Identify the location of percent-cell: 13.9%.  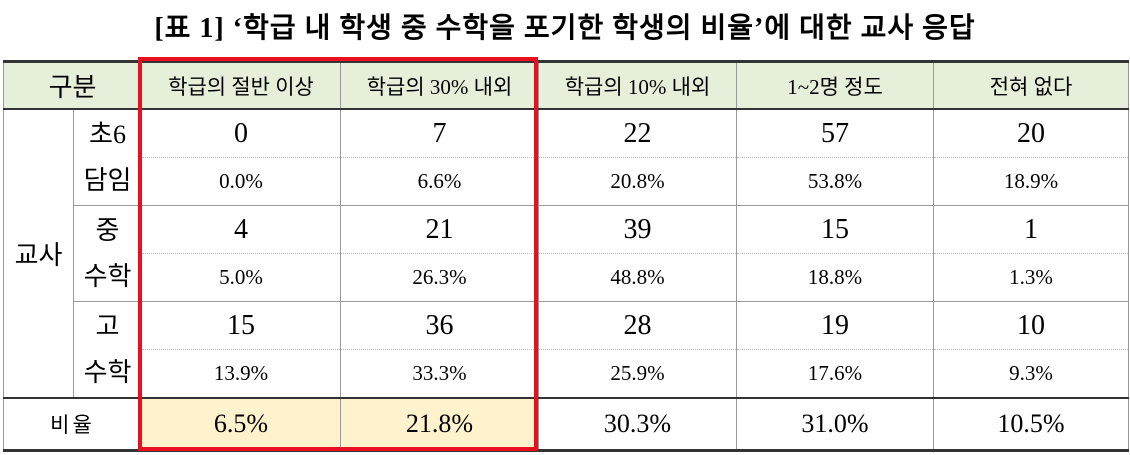
(241, 374).